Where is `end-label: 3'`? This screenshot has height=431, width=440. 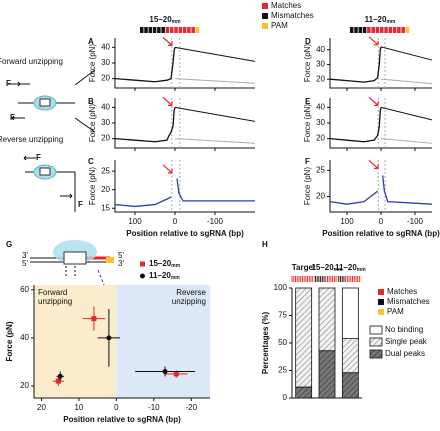
end-label: 3' is located at coordinates (121, 263).